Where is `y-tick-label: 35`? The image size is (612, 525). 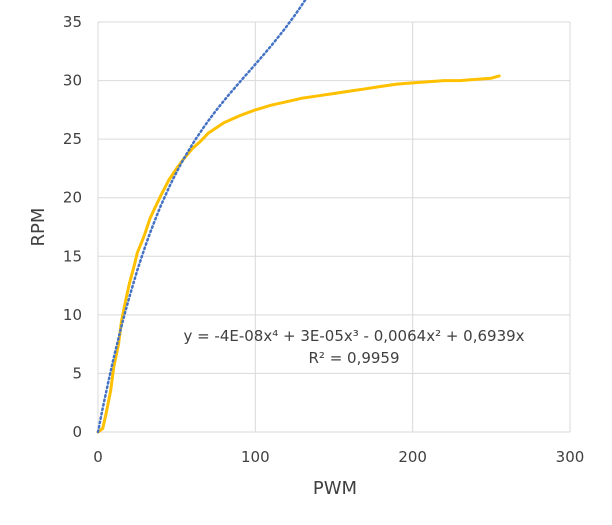 y-tick-label: 35 is located at coordinates (72, 22).